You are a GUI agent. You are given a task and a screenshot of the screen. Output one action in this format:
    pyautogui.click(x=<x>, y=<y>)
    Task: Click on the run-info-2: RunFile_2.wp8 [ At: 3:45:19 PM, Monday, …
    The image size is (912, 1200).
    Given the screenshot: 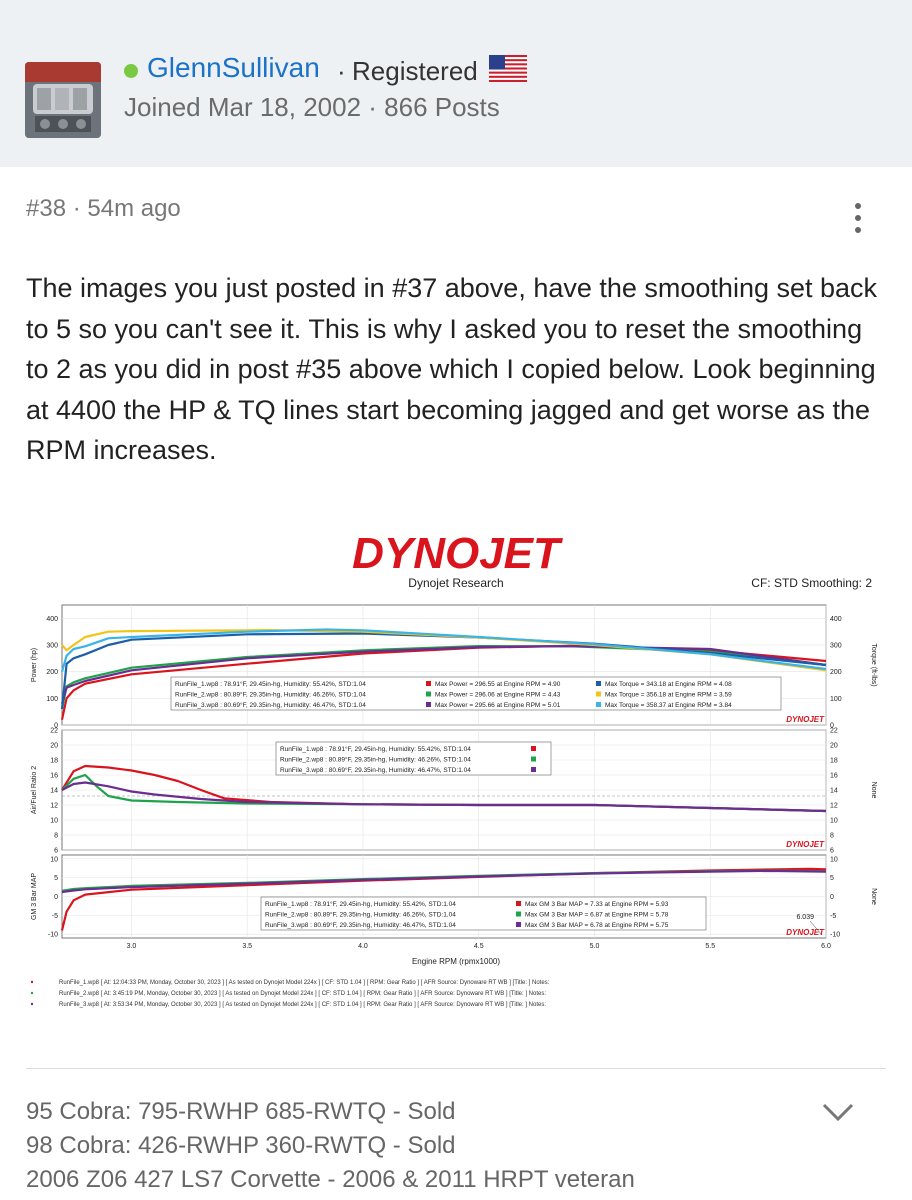 What is the action you would take?
    pyautogui.click(x=302, y=994)
    